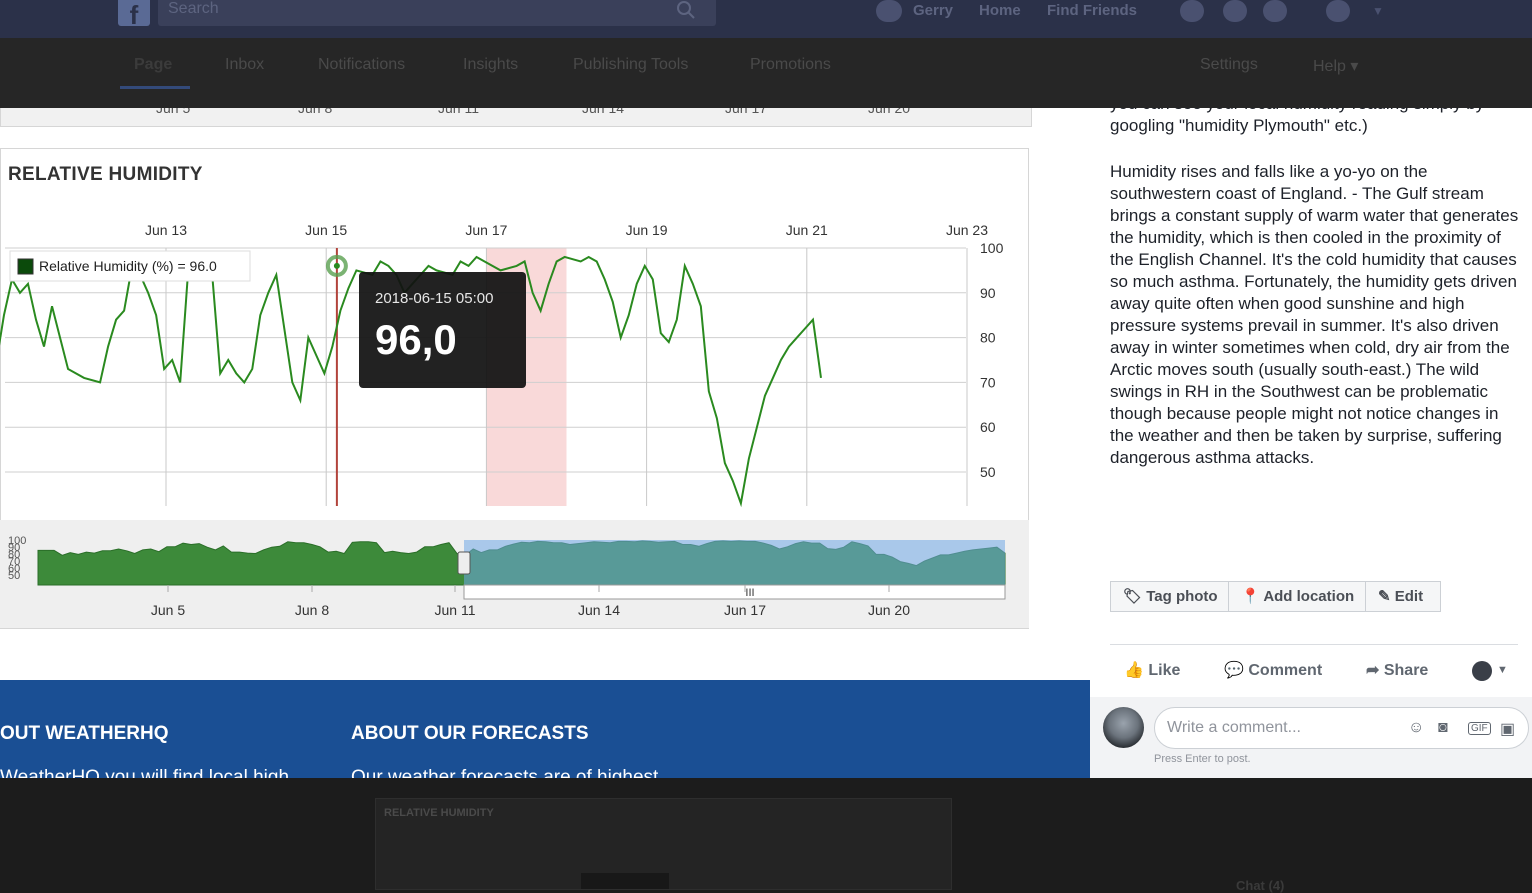  I want to click on tag-photo-label: Tag photo, so click(1182, 596).